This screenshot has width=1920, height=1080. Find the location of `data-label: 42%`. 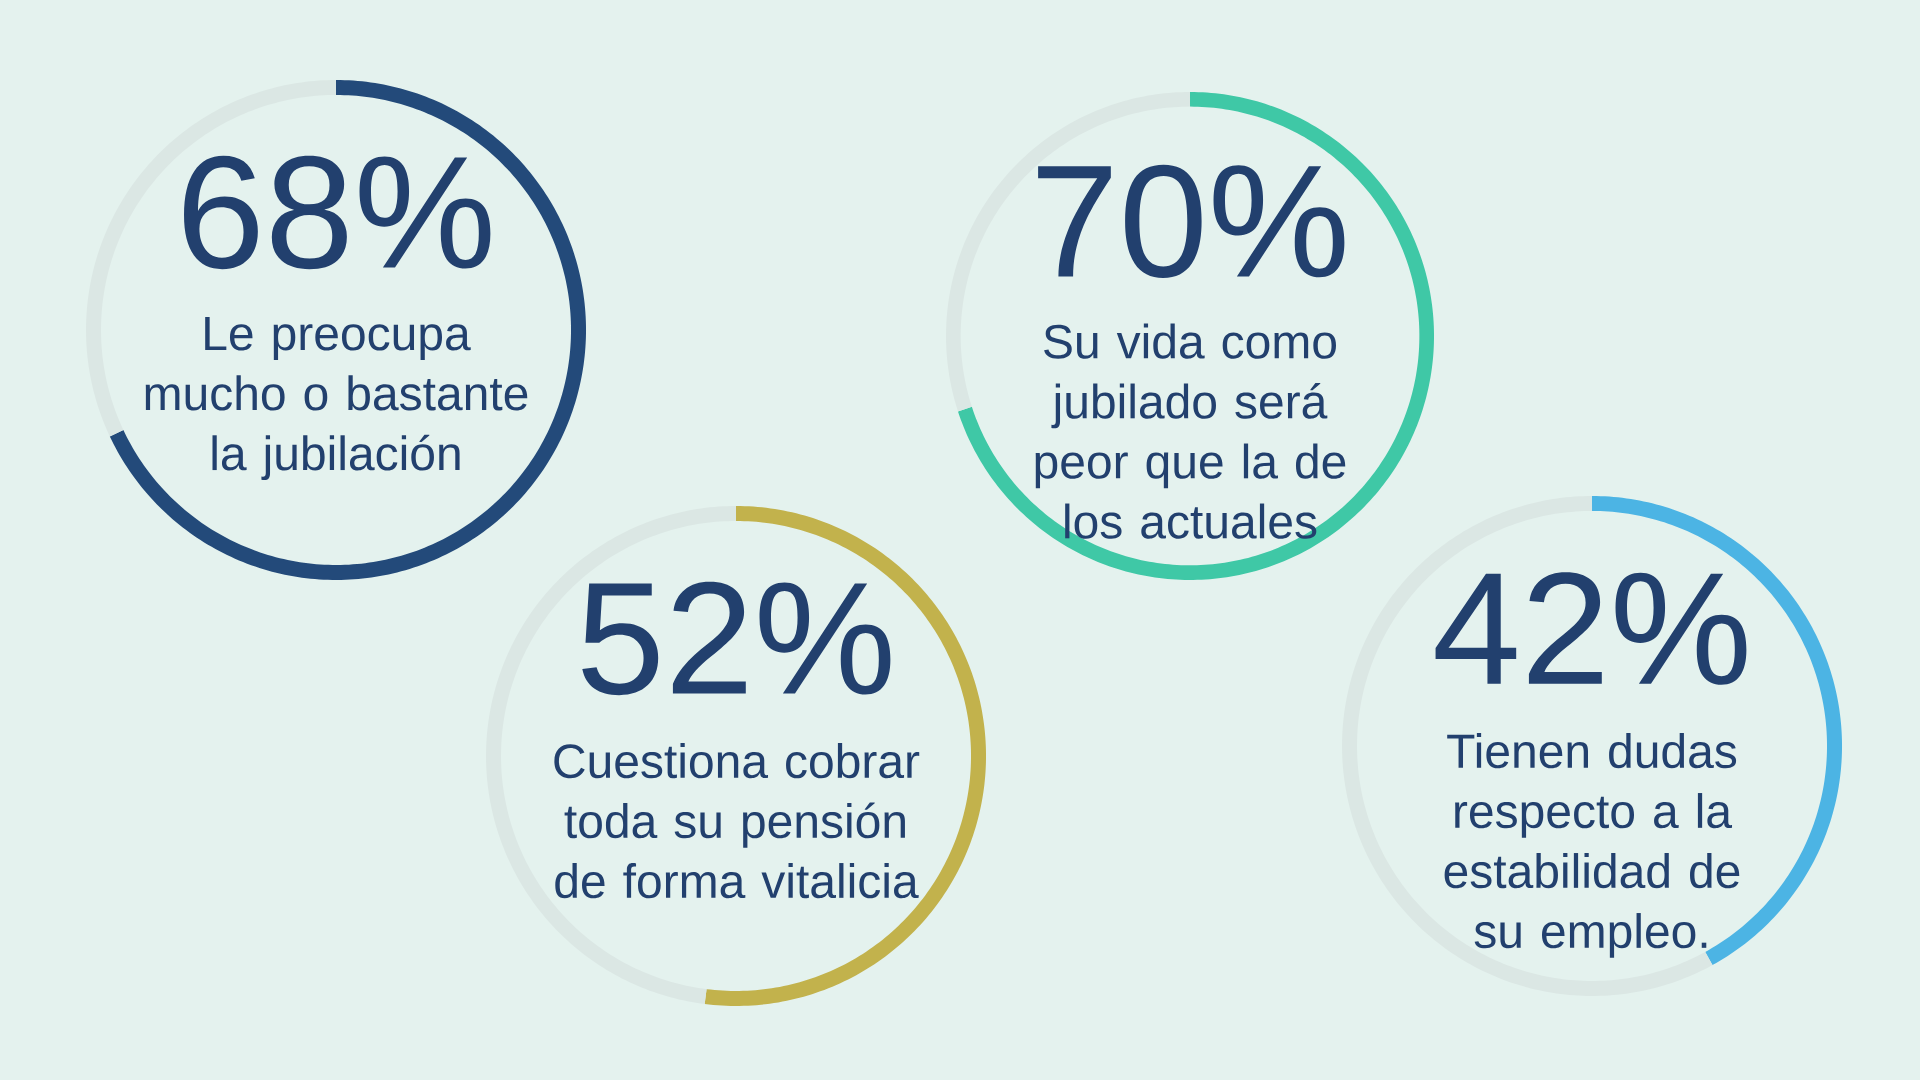

data-label: 42% is located at coordinates (1591, 628).